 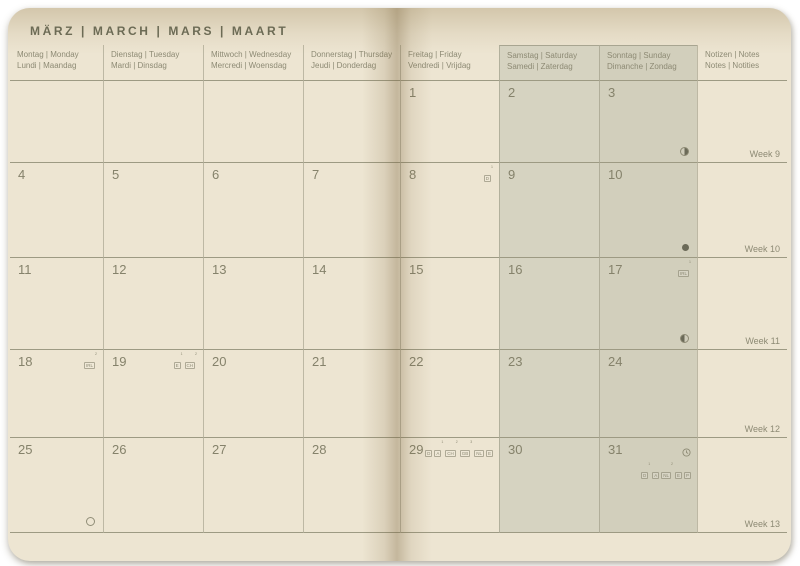 What do you see at coordinates (119, 269) in the screenshot?
I see `date-number: 12` at bounding box center [119, 269].